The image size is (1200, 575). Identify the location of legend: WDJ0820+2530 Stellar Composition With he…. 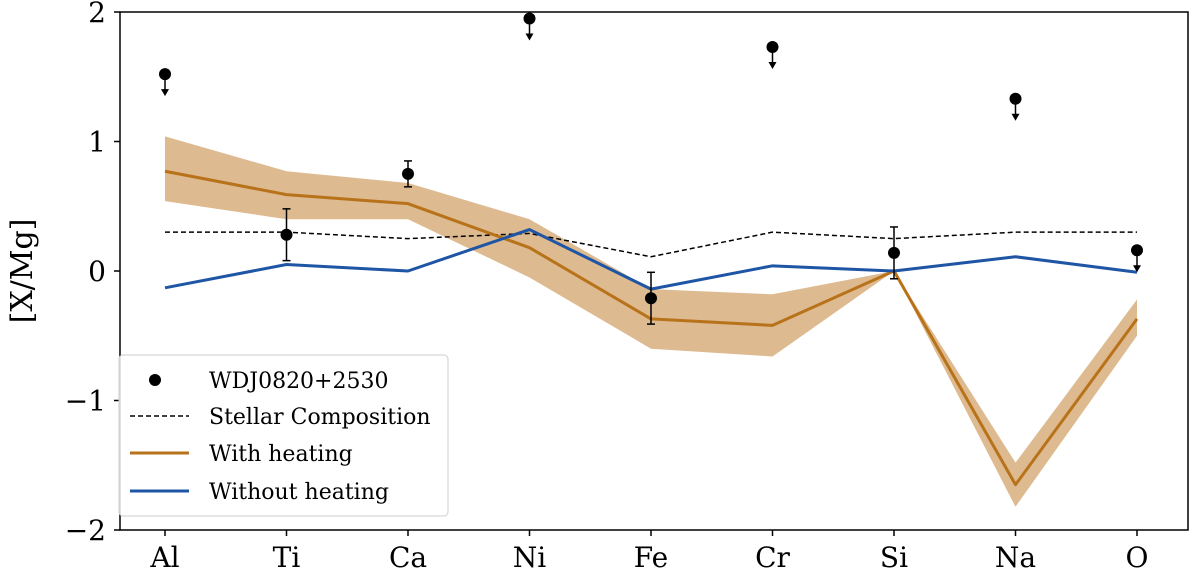
(283, 435).